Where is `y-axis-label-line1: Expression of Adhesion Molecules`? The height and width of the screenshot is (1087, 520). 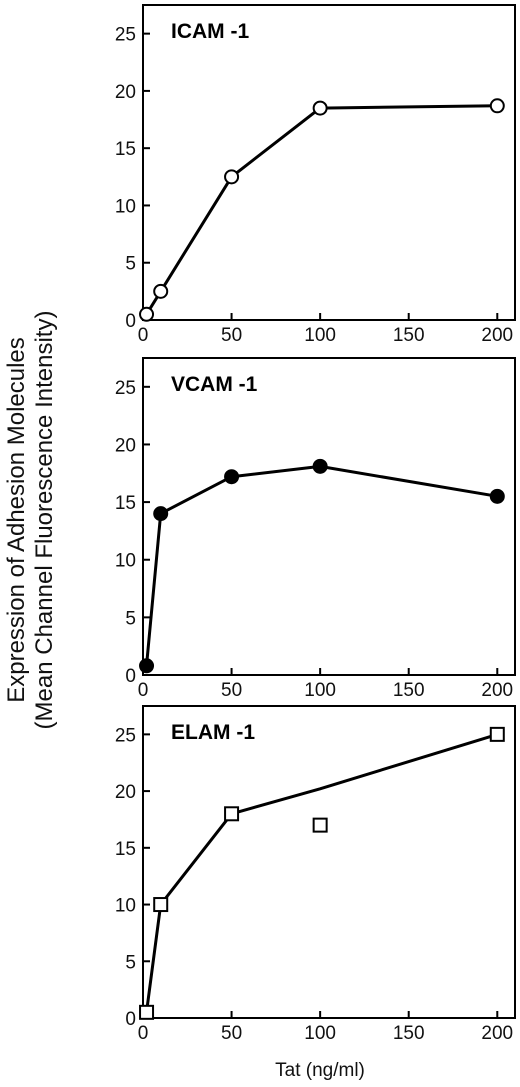 y-axis-label-line1: Expression of Adhesion Molecules is located at coordinates (16, 520).